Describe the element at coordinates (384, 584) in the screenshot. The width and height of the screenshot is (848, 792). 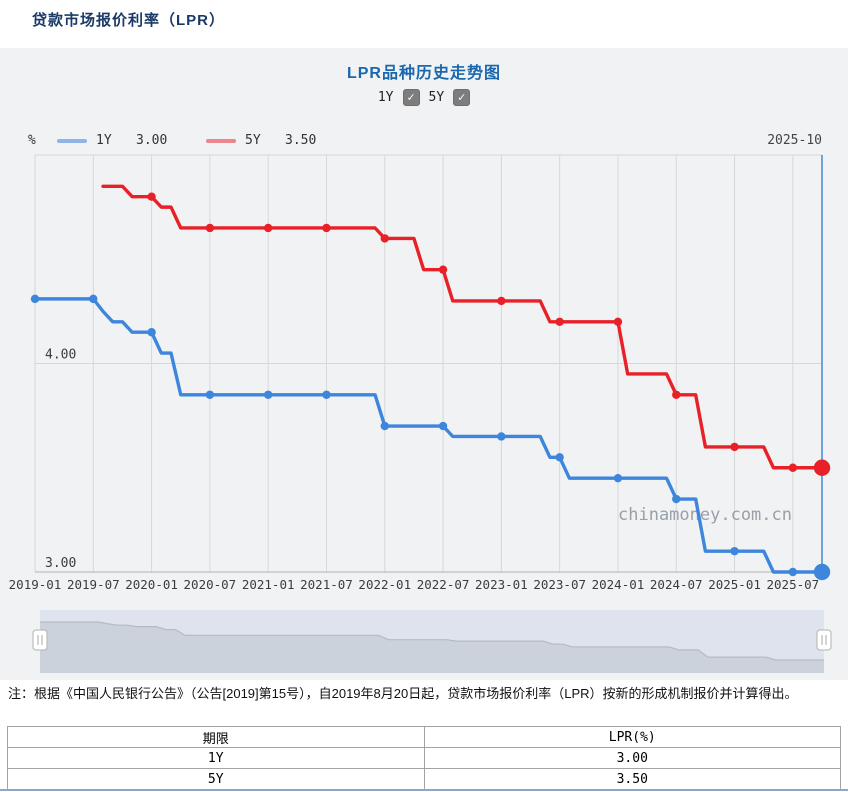
I see `x-tick-label: 2022-01` at that location.